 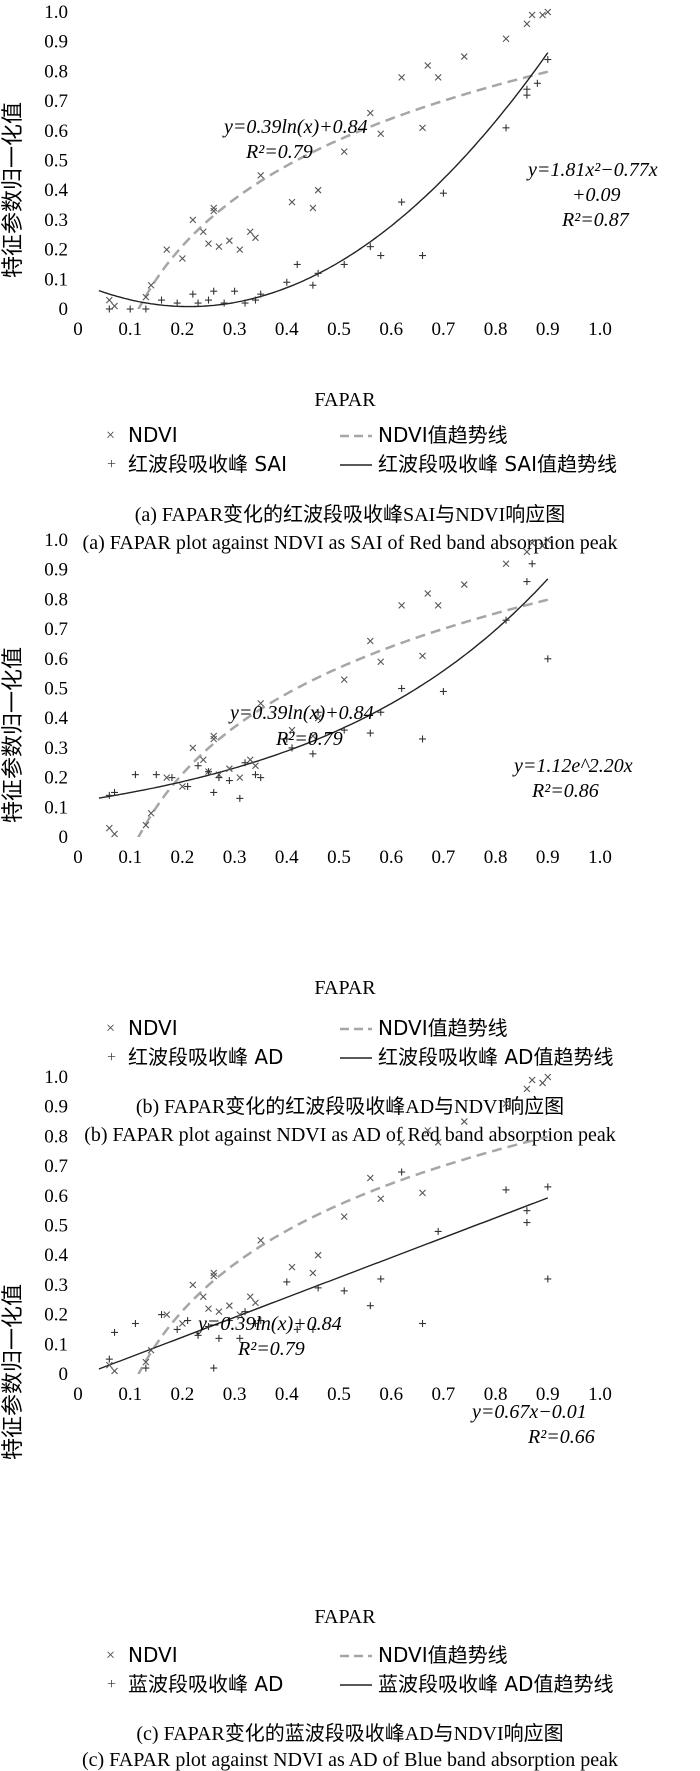 I want to click on y-tick-labels: 0 0.1 0.2 0.3 0.4 0.5 0.6 0.7 0.8 0.9 1.0, so click(x=56, y=1226).